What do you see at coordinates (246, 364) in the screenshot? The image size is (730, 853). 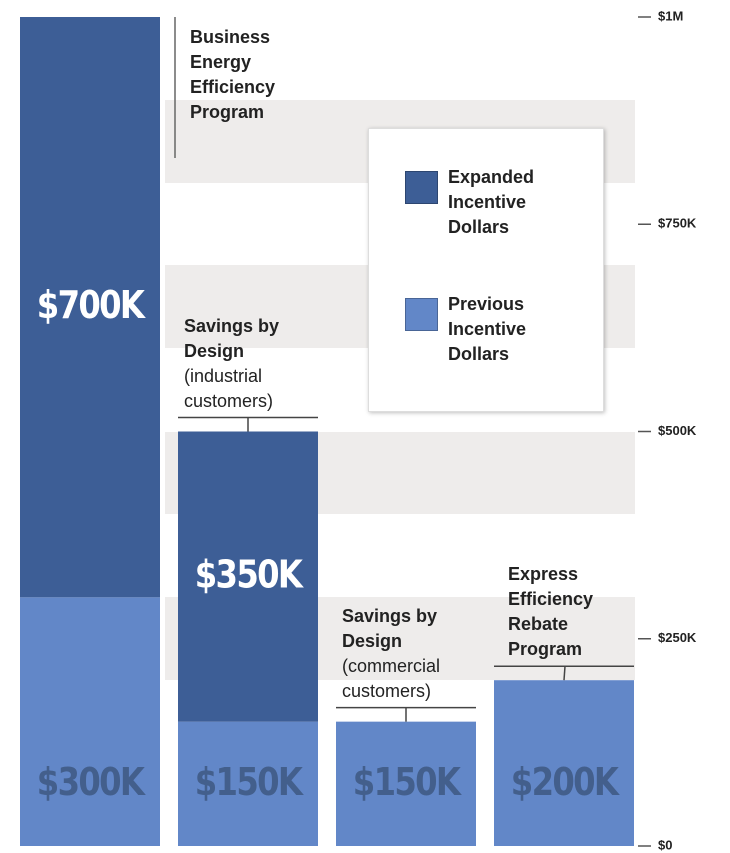 I see `category-label: Savings by Design (industrial customers)` at bounding box center [246, 364].